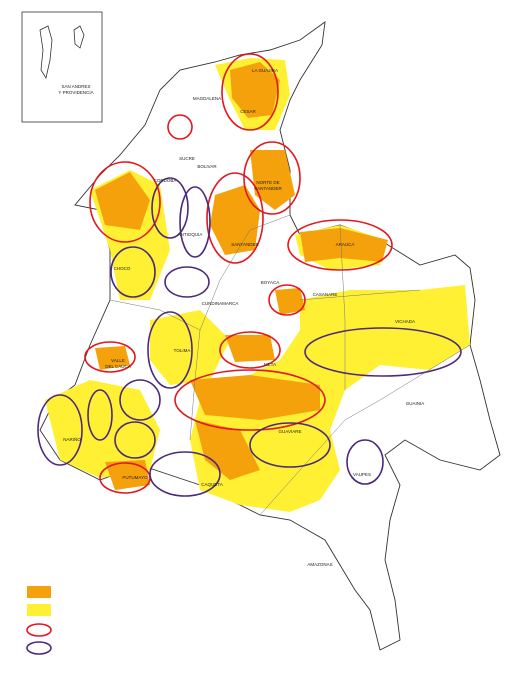  I want to click on legend-swatch-purple, so click(39, 648).